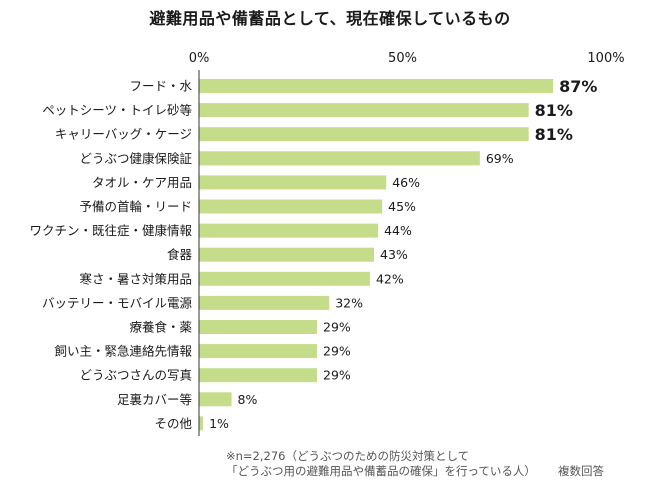 The width and height of the screenshot is (660, 486). I want to click on data-label: 44%, so click(398, 230).